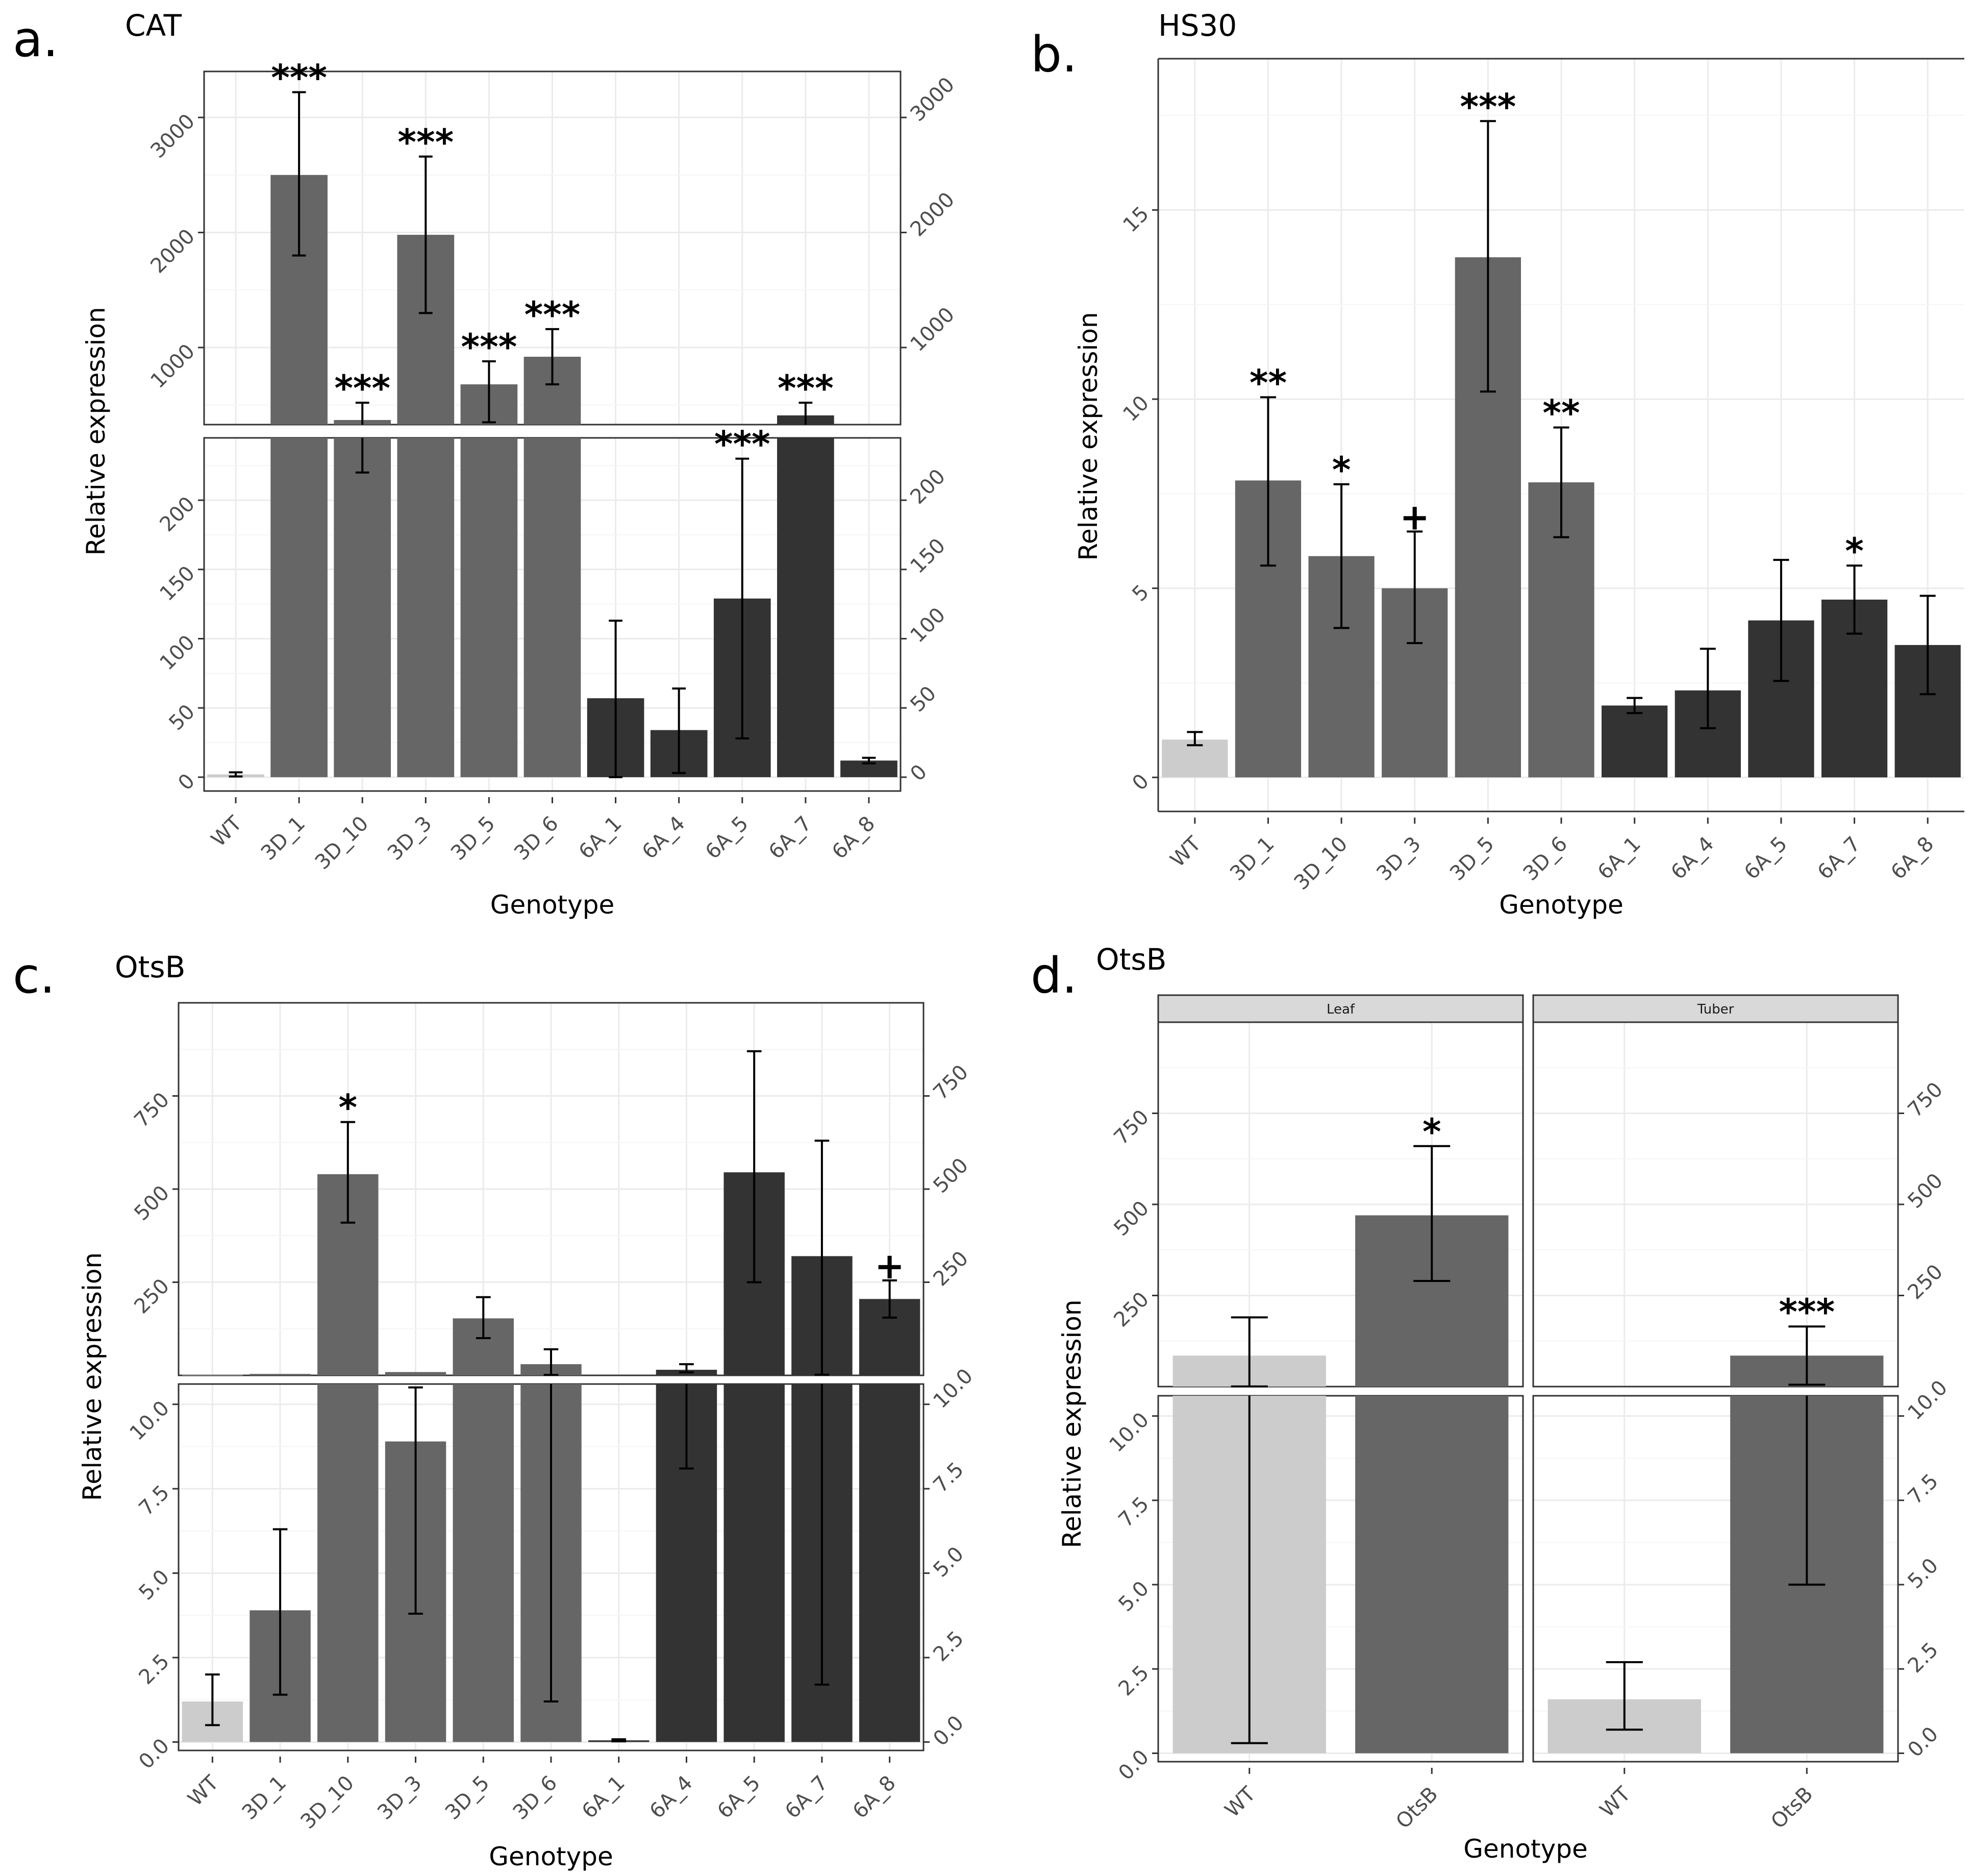  I want to click on left-tick-label: 250, so click(1131, 1310).